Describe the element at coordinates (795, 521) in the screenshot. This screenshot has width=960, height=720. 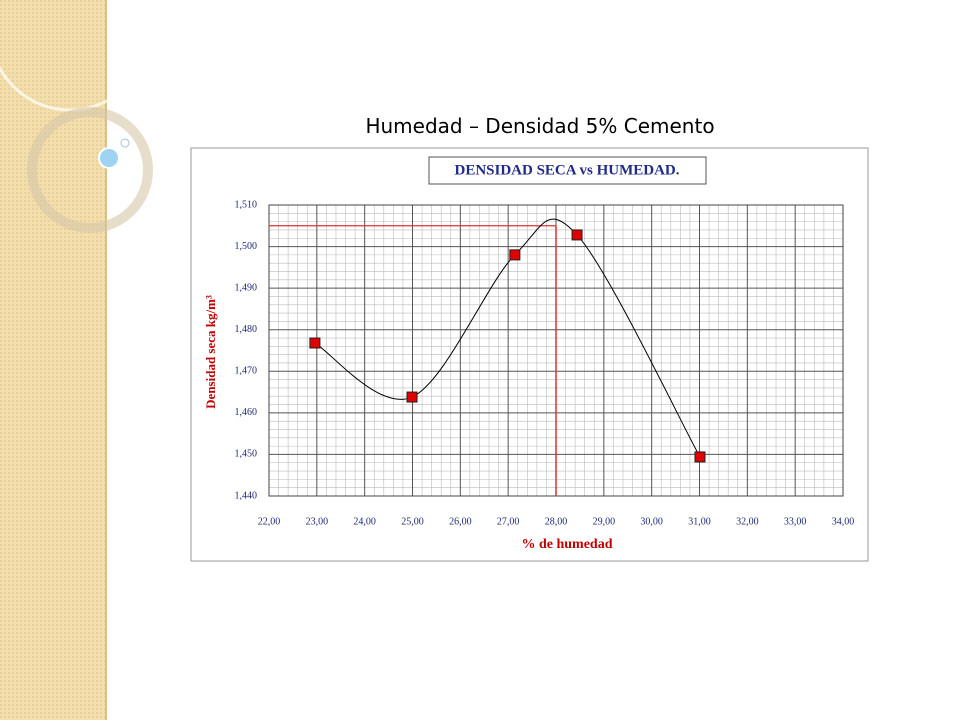
I see `x-tick-label: 33,00` at that location.